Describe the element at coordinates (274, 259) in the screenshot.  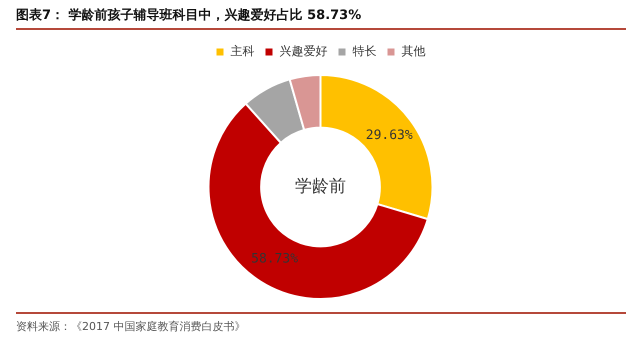
I see `data-label: 58.73%` at that location.